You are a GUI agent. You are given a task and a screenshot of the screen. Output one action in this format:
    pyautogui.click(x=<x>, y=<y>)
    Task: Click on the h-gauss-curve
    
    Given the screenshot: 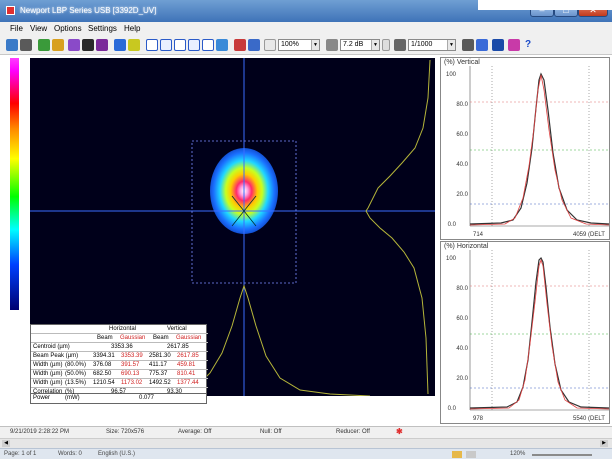 What is the action you would take?
    pyautogui.click(x=539, y=334)
    